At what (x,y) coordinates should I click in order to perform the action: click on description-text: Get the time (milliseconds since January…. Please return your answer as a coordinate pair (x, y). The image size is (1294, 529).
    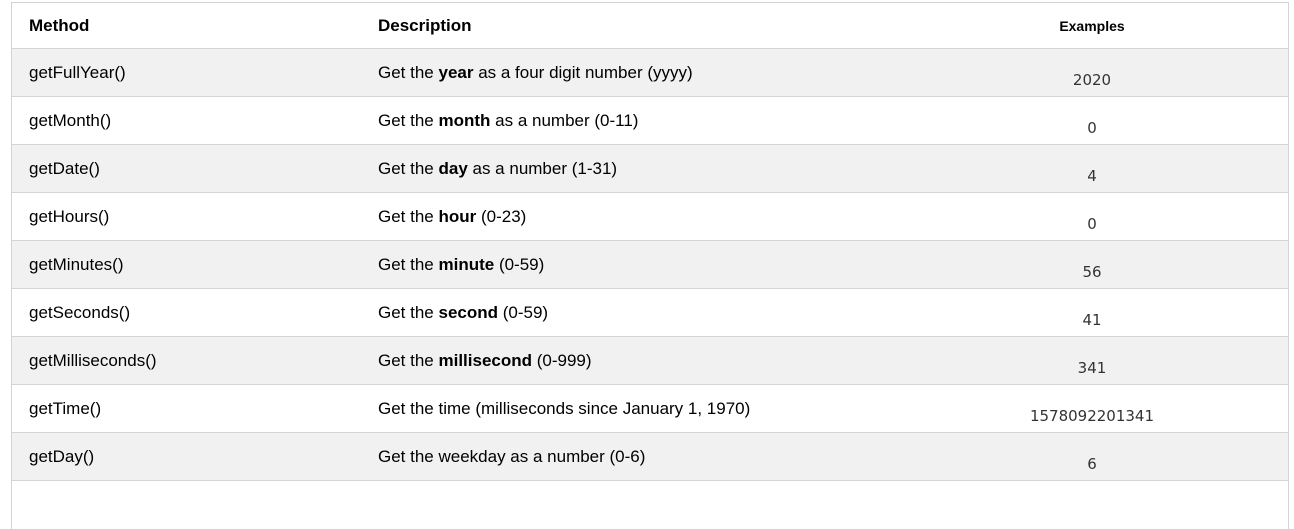
    Looking at the image, I should click on (564, 408).